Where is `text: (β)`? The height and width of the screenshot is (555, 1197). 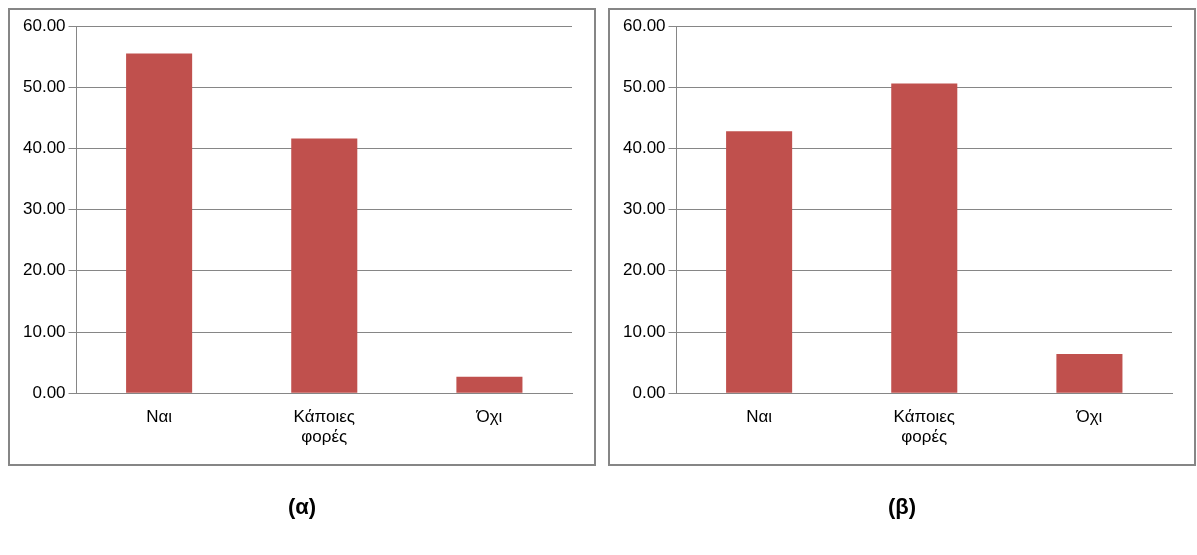
text: (β) is located at coordinates (902, 507).